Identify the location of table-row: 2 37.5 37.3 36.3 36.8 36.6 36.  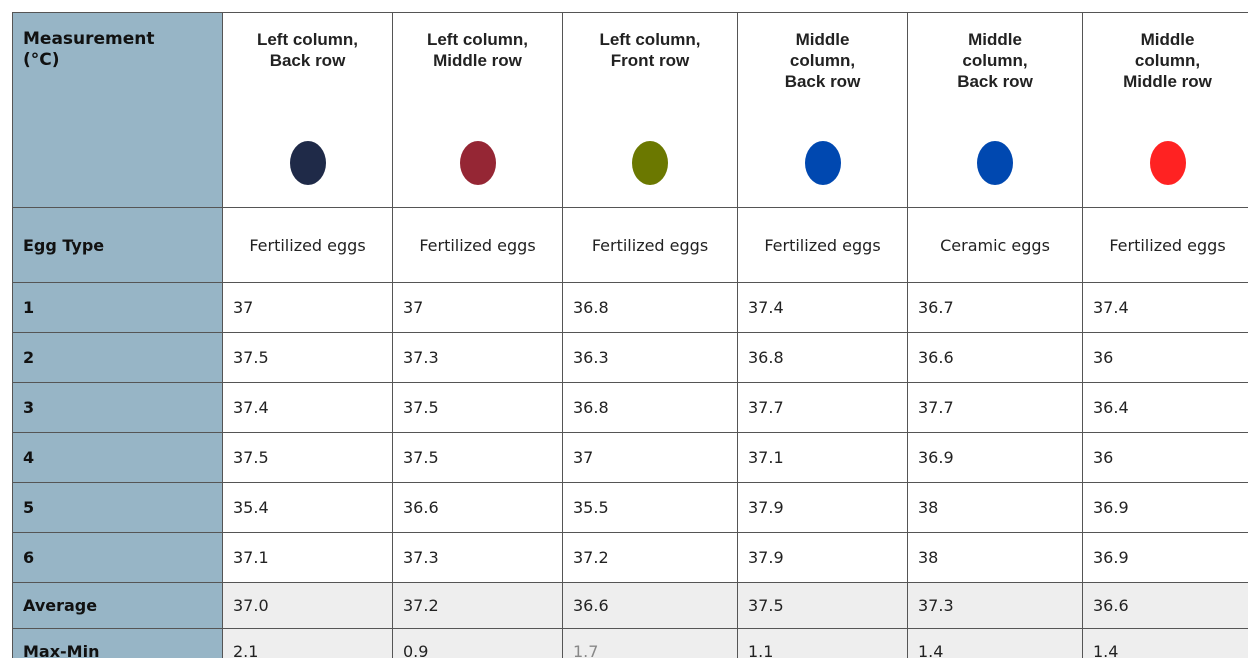
(630, 357).